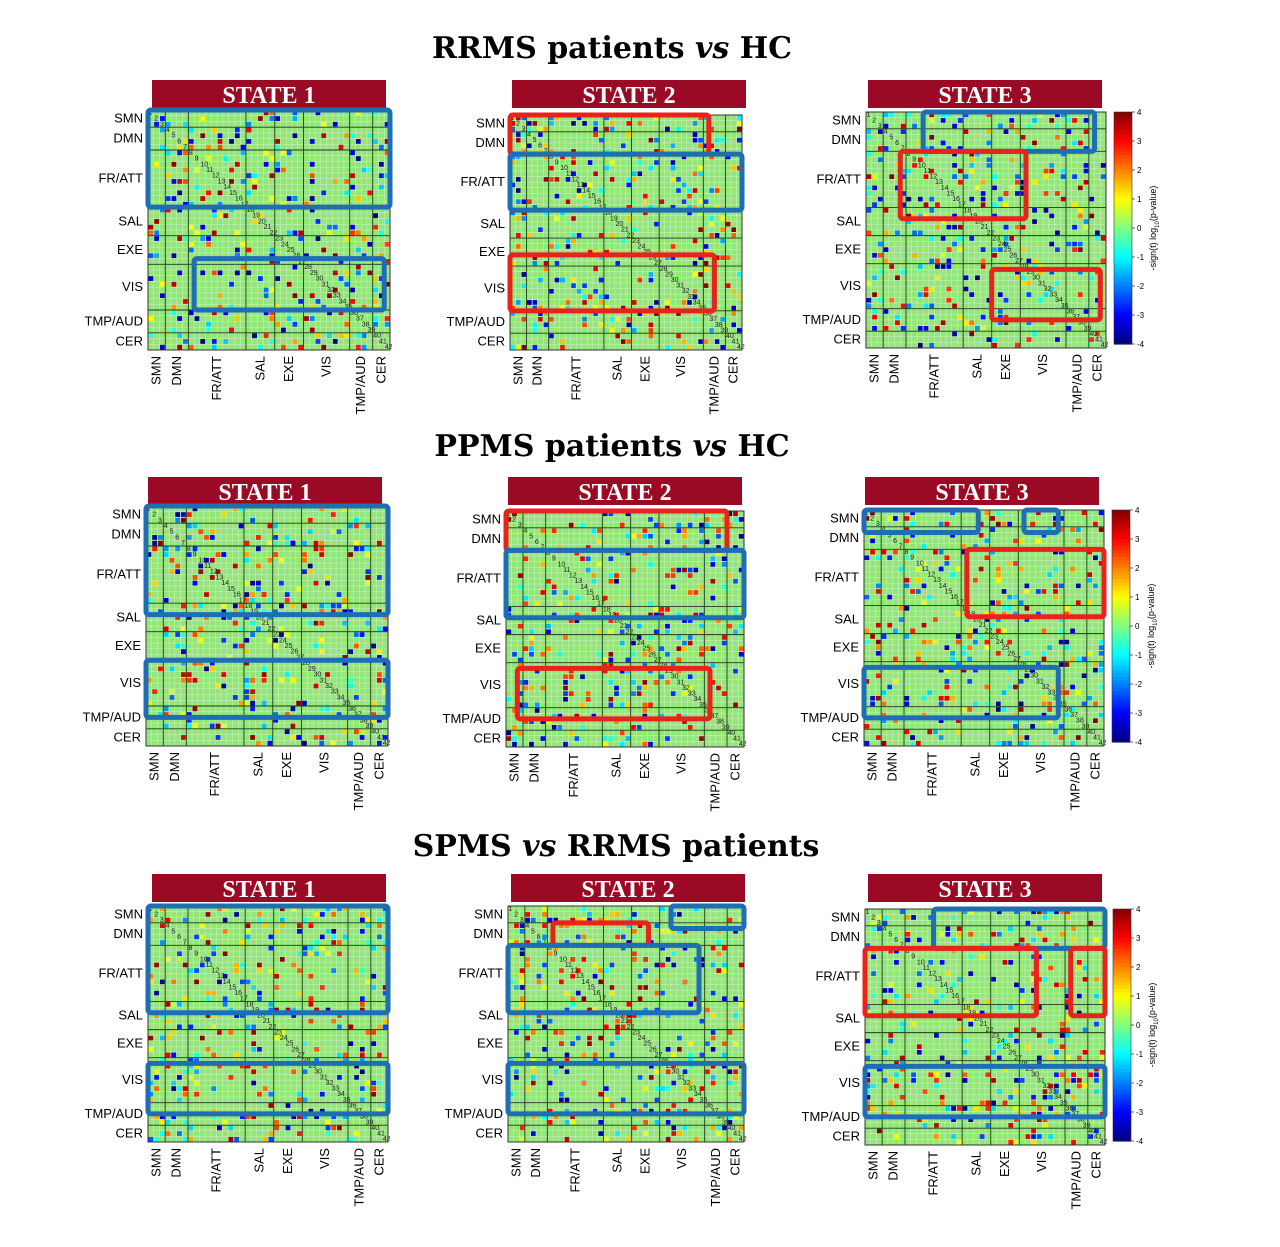 Image resolution: width=1280 pixels, height=1247 pixels. I want to click on node-number: 42, so click(741, 347).